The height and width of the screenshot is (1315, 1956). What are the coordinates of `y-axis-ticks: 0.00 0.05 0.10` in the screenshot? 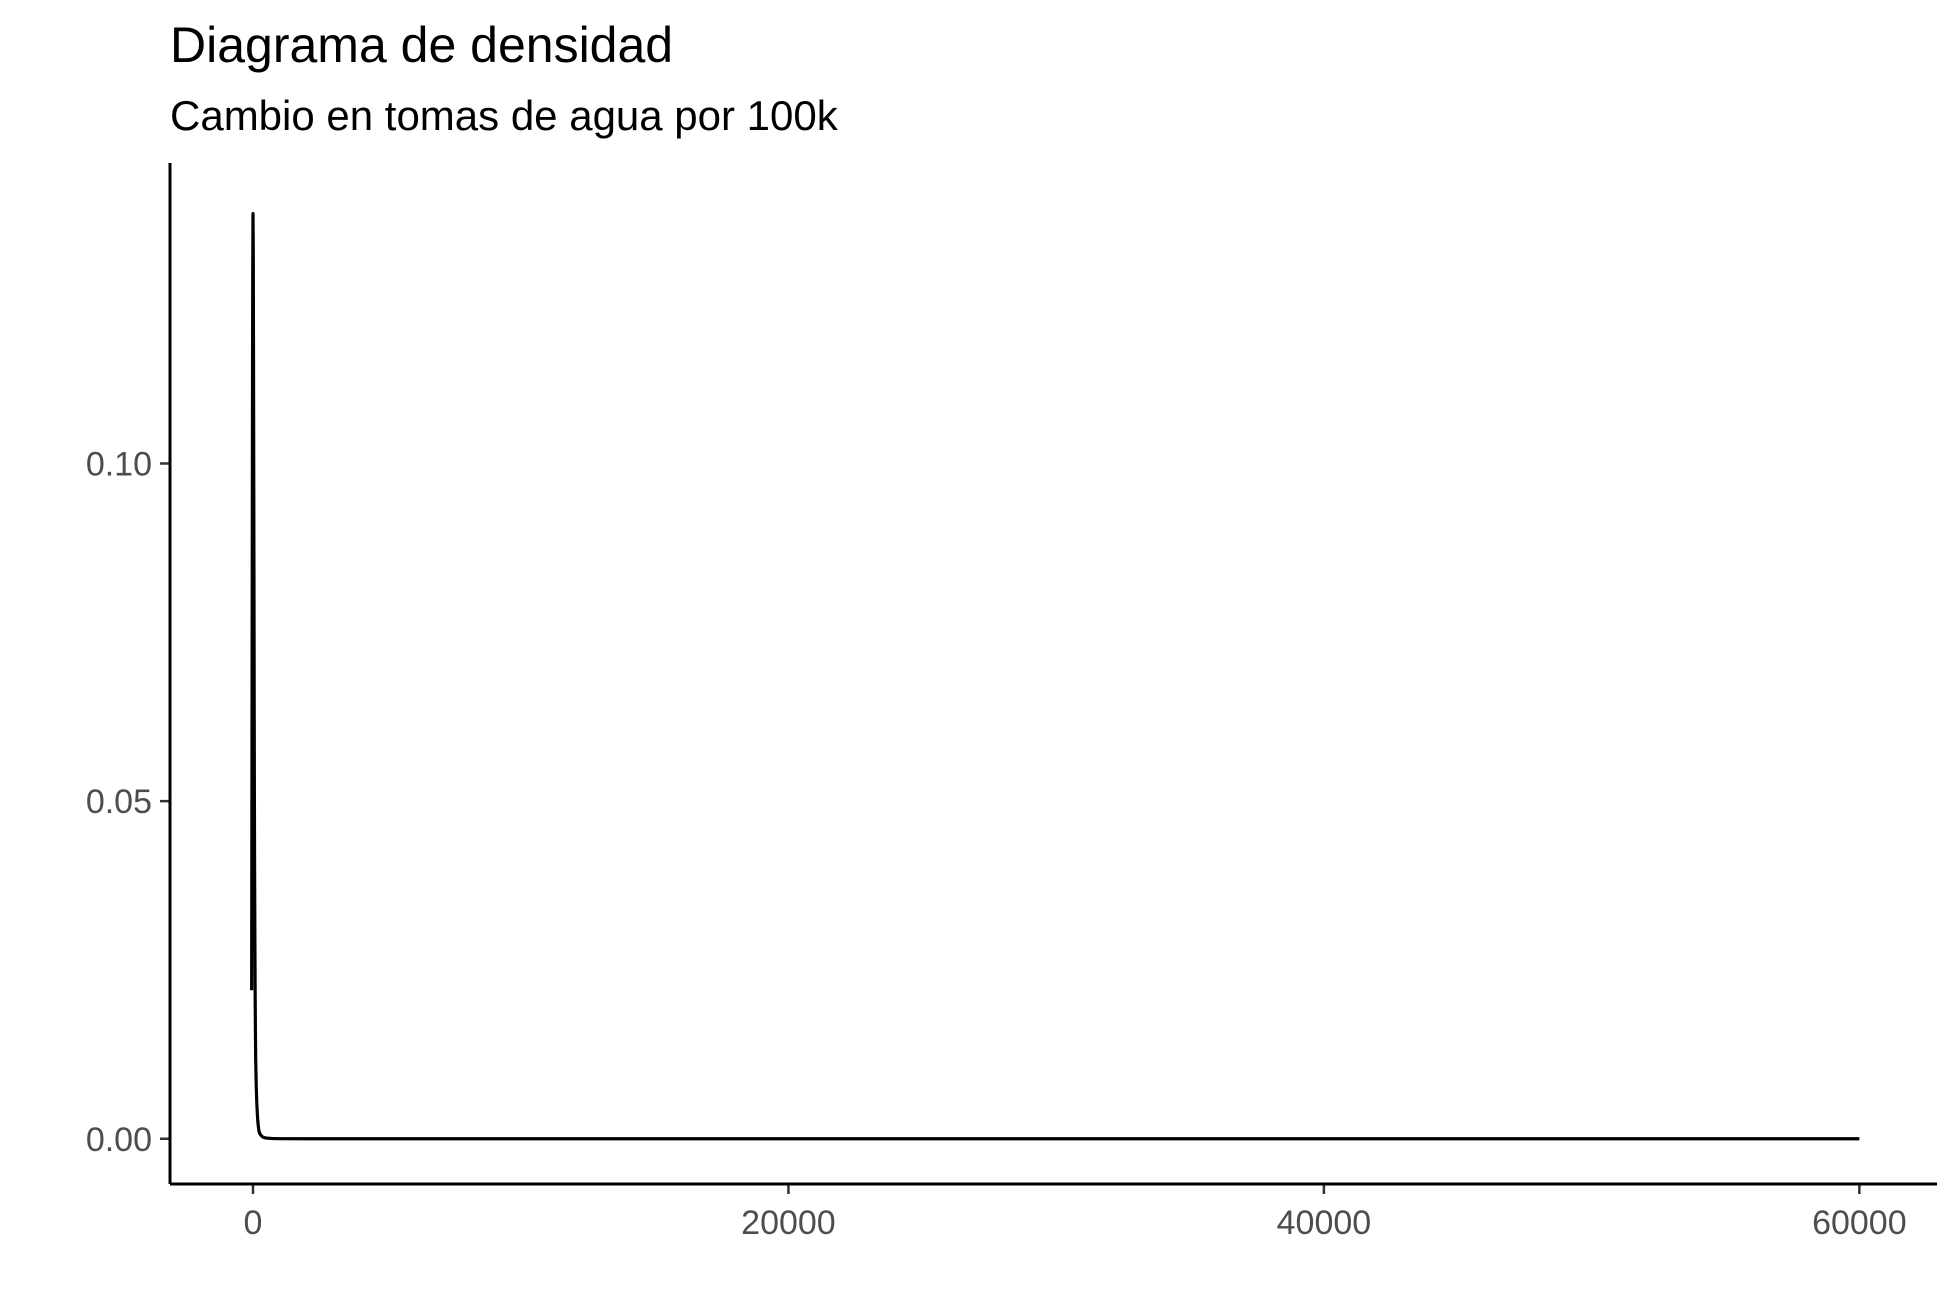 It's located at (128, 802).